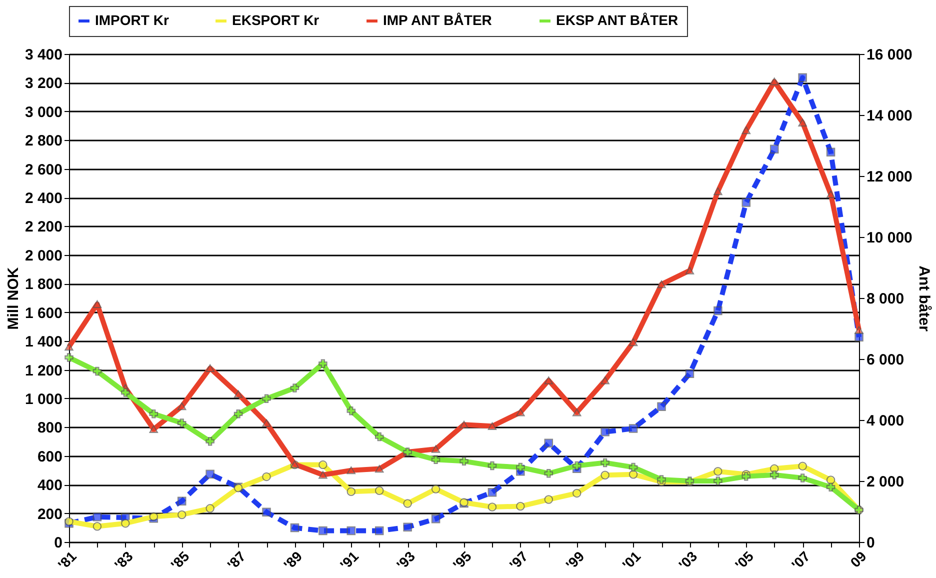  What do you see at coordinates (13, 298) in the screenshot?
I see `y-axis-title: Mill NOK` at bounding box center [13, 298].